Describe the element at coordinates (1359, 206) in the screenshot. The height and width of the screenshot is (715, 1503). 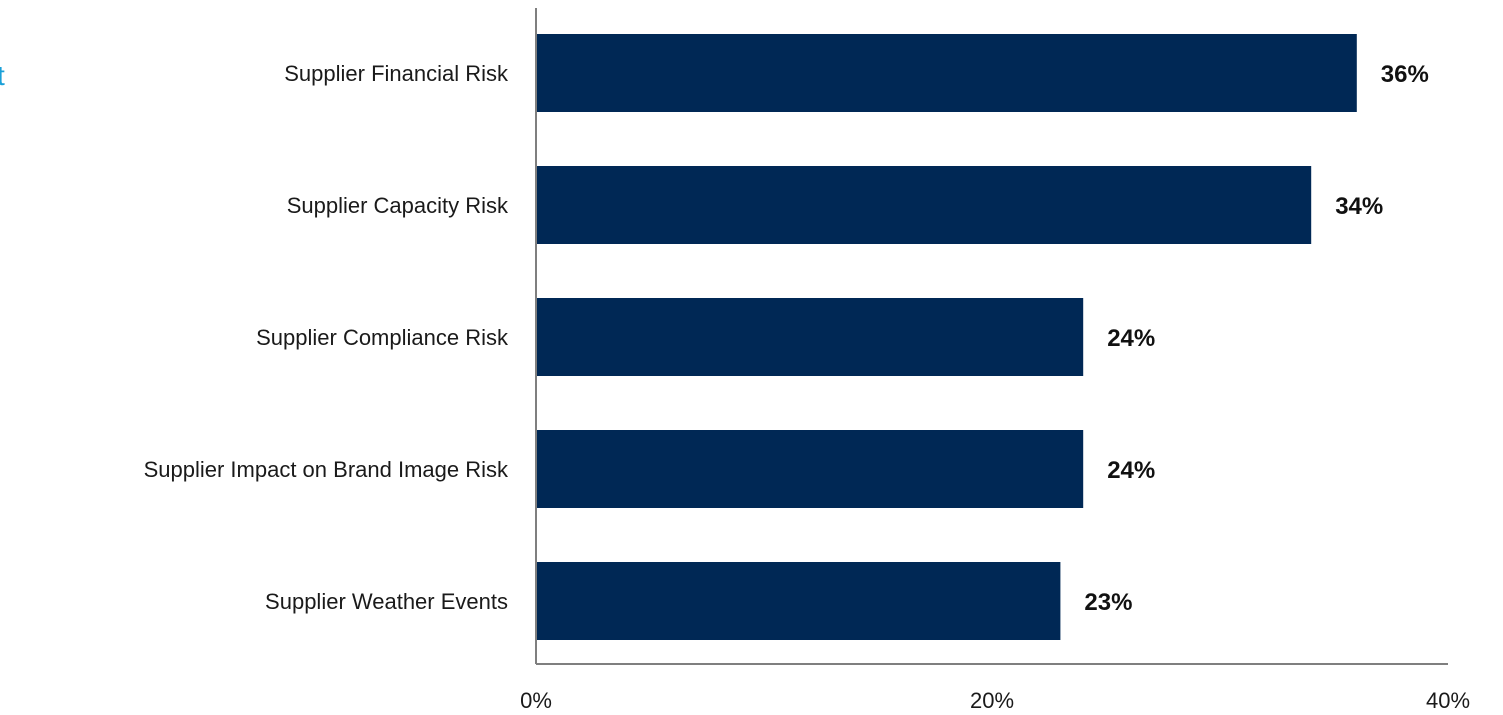
I see `value-label-2: 34%` at that location.